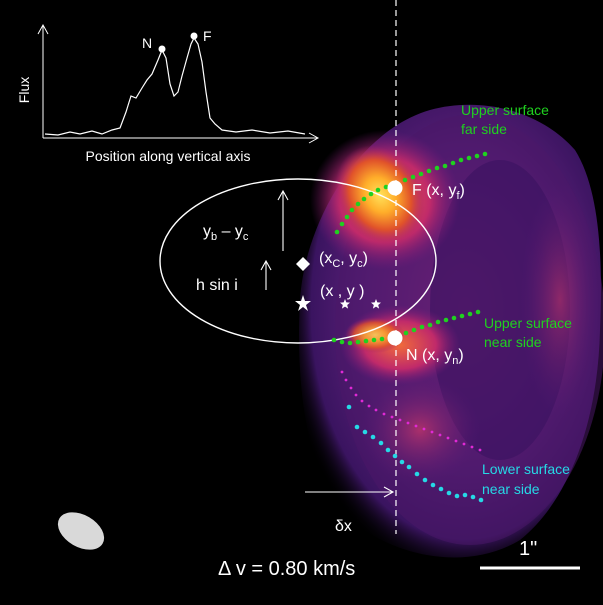 This screenshot has width=603, height=605. I want to click on lower-near-label-line2: near side, so click(511, 489).